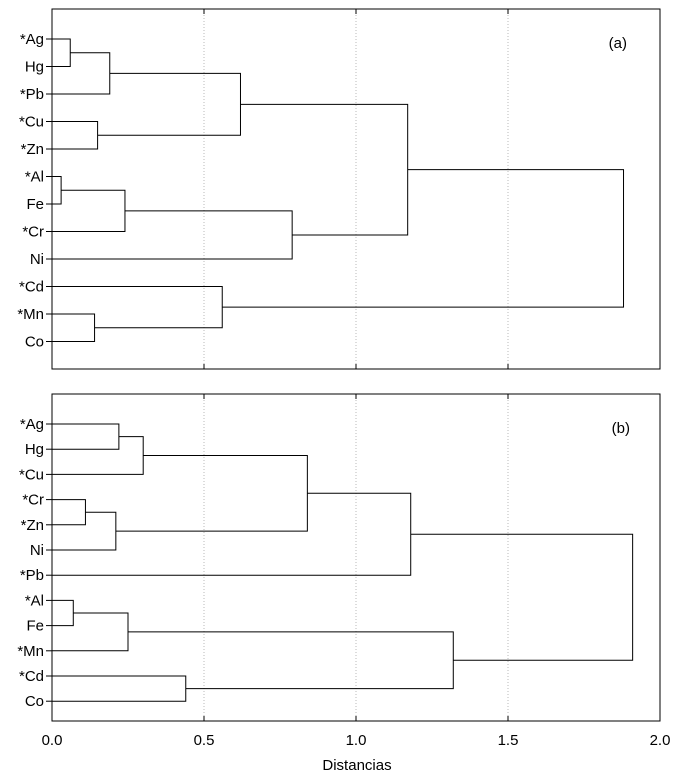 This screenshot has width=673, height=778. I want to click on x-axis-tick-labels: 0.0 0.5 1.0 1.5 2.0, so click(356, 740).